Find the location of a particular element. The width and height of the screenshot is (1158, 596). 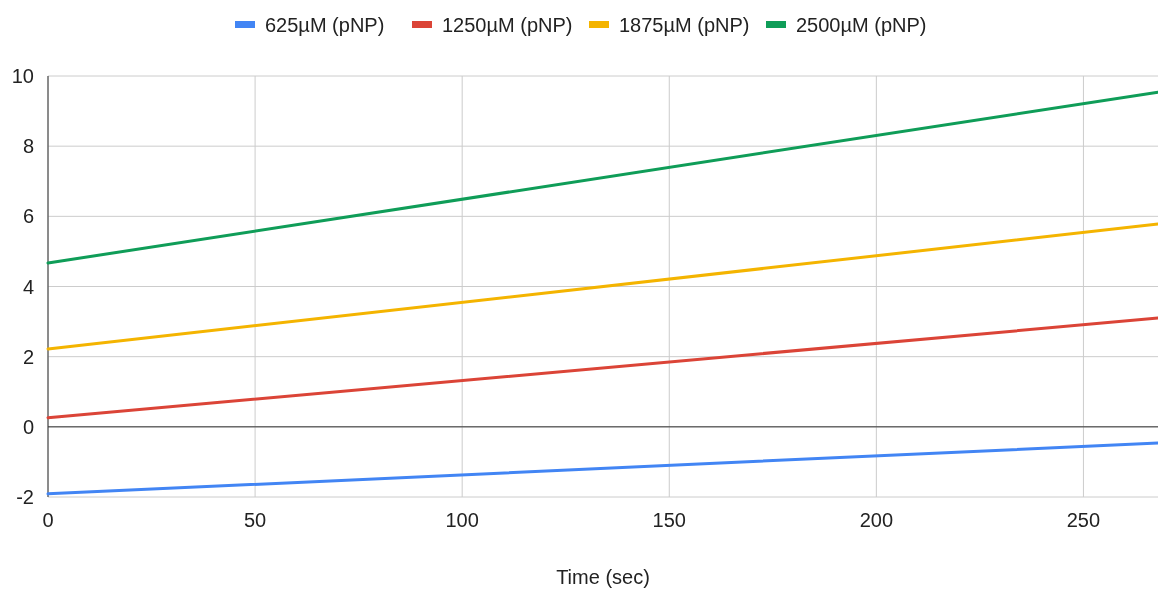

y-tick-label: 4 is located at coordinates (28, 286).